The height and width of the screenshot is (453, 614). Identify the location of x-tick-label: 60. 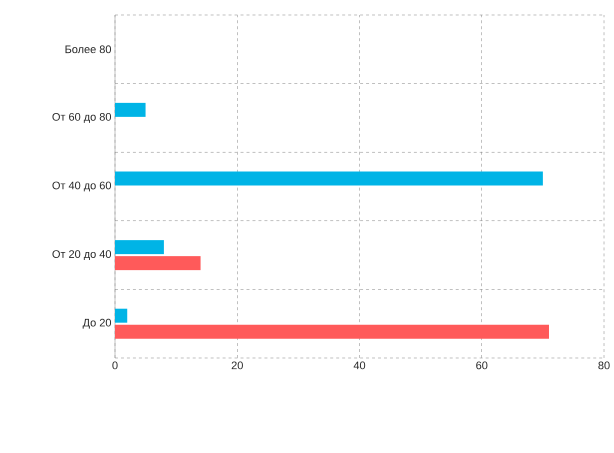
(482, 366).